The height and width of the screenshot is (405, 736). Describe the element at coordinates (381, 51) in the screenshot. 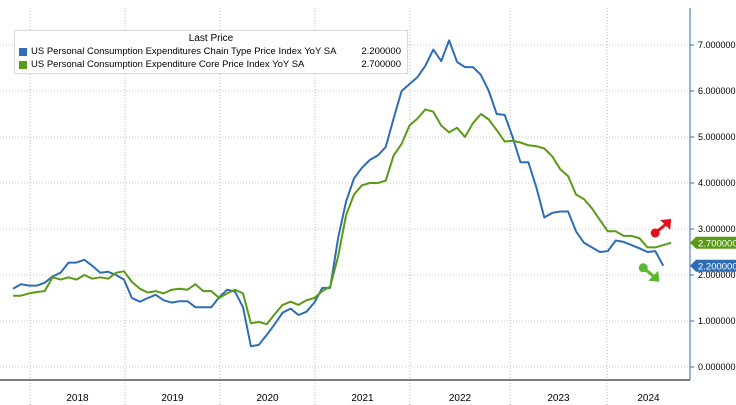

I see `legend-value-headline: 2.200000` at that location.